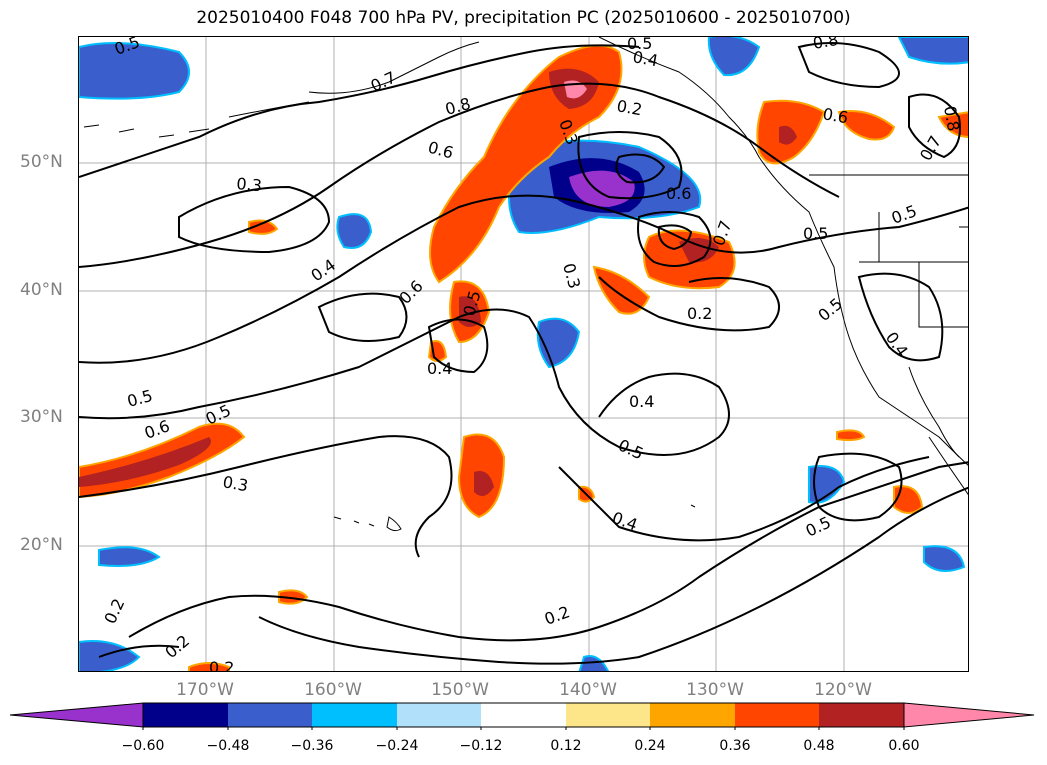 The height and width of the screenshot is (765, 1047). I want to click on colorbar-extend-low, so click(77, 715).